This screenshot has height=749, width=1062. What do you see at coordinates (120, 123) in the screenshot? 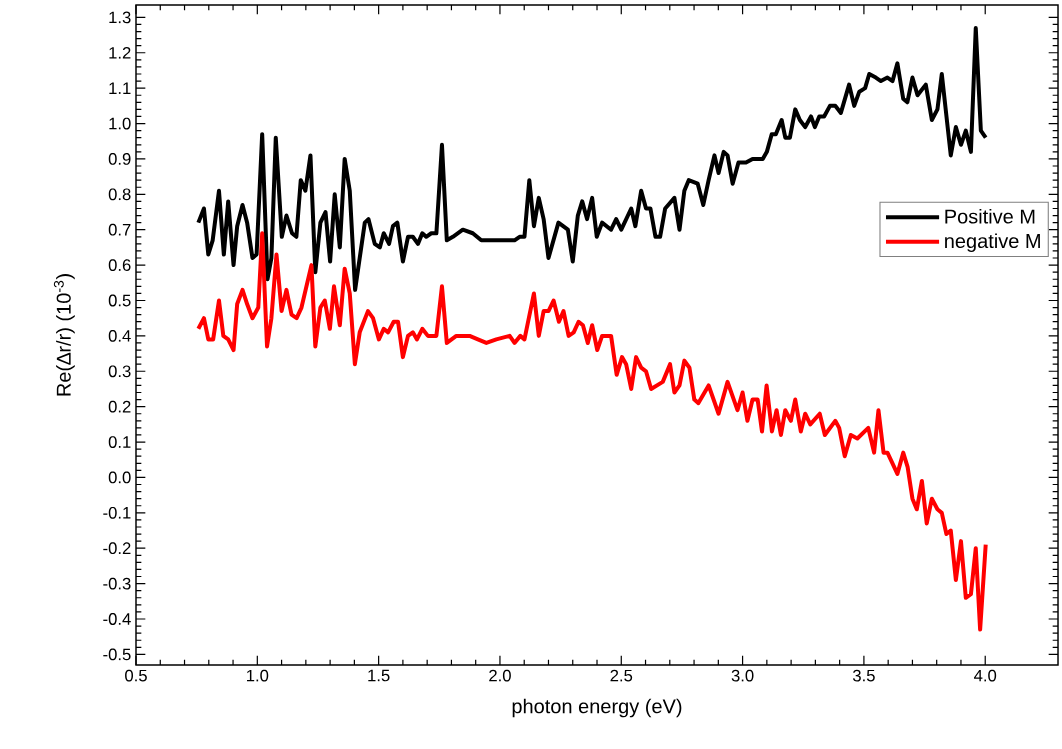
I see `y-tick-label: 1.0` at bounding box center [120, 123].